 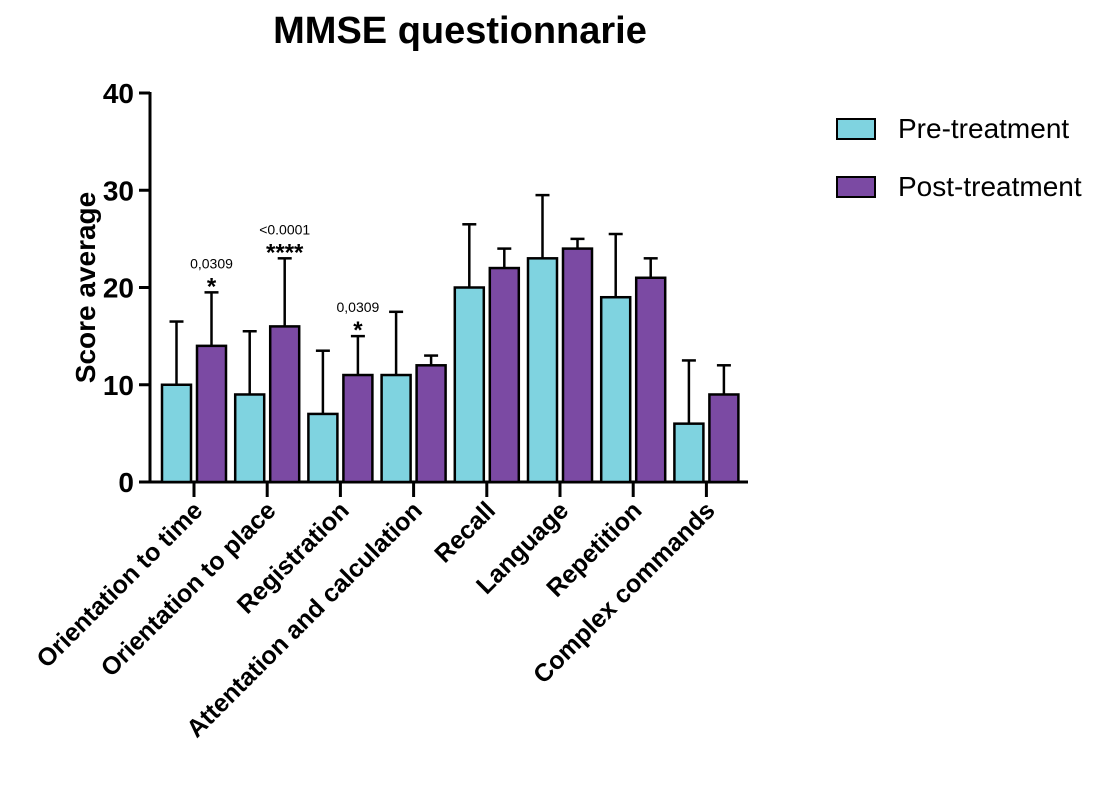 I want to click on chart-legend: Pre-treatment Post-treatment, so click(x=959, y=158).